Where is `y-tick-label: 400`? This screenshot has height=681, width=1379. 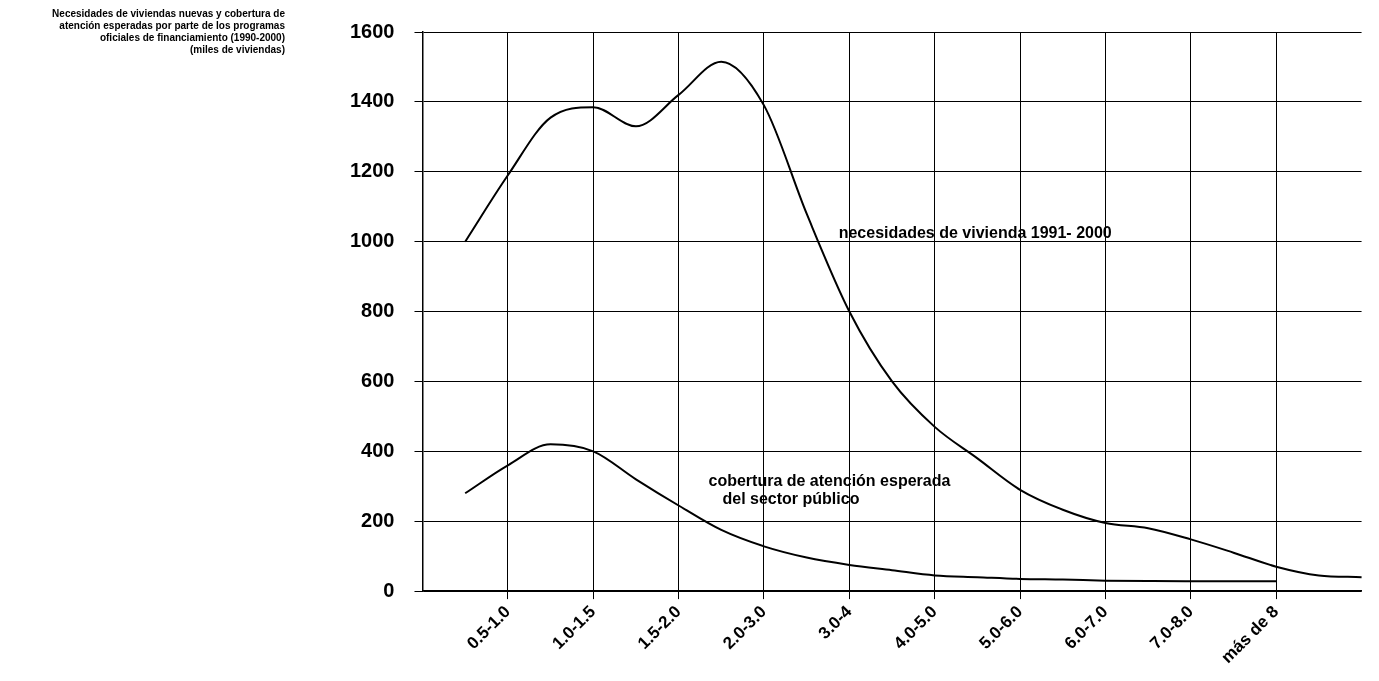
y-tick-label: 400 is located at coordinates (378, 449).